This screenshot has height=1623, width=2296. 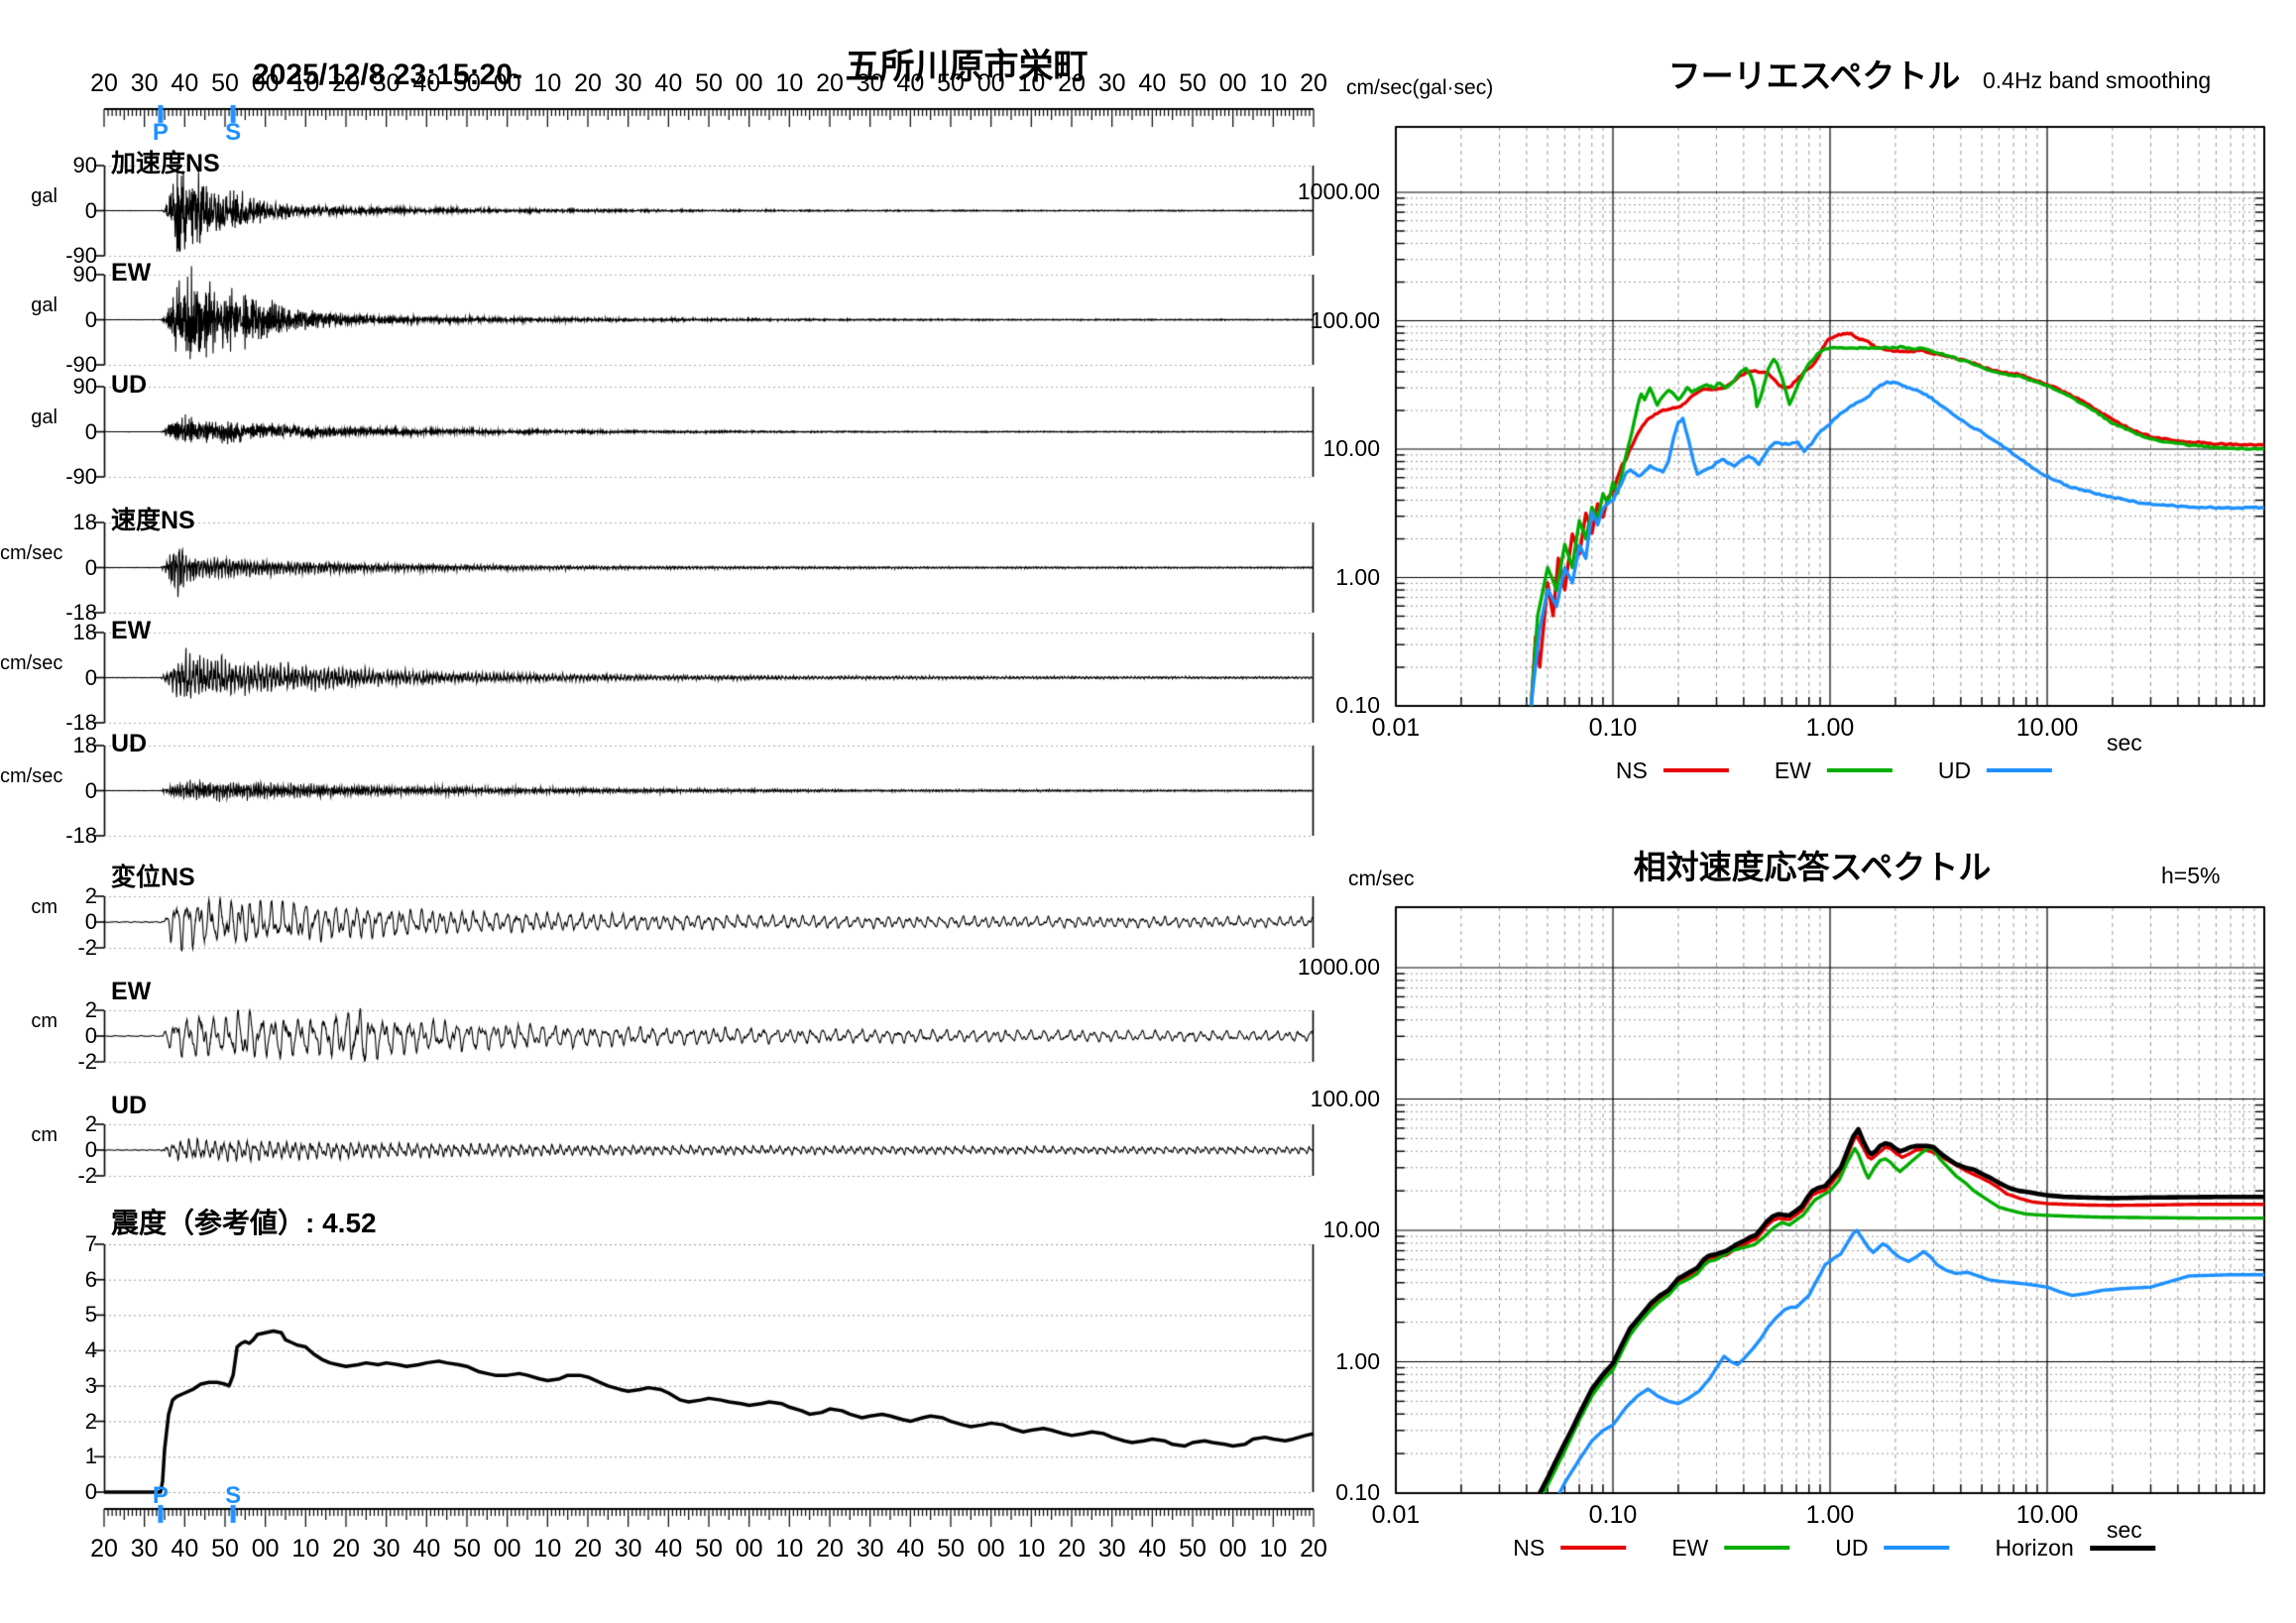 I want to click on trace-label: 速度NS, so click(x=153, y=520).